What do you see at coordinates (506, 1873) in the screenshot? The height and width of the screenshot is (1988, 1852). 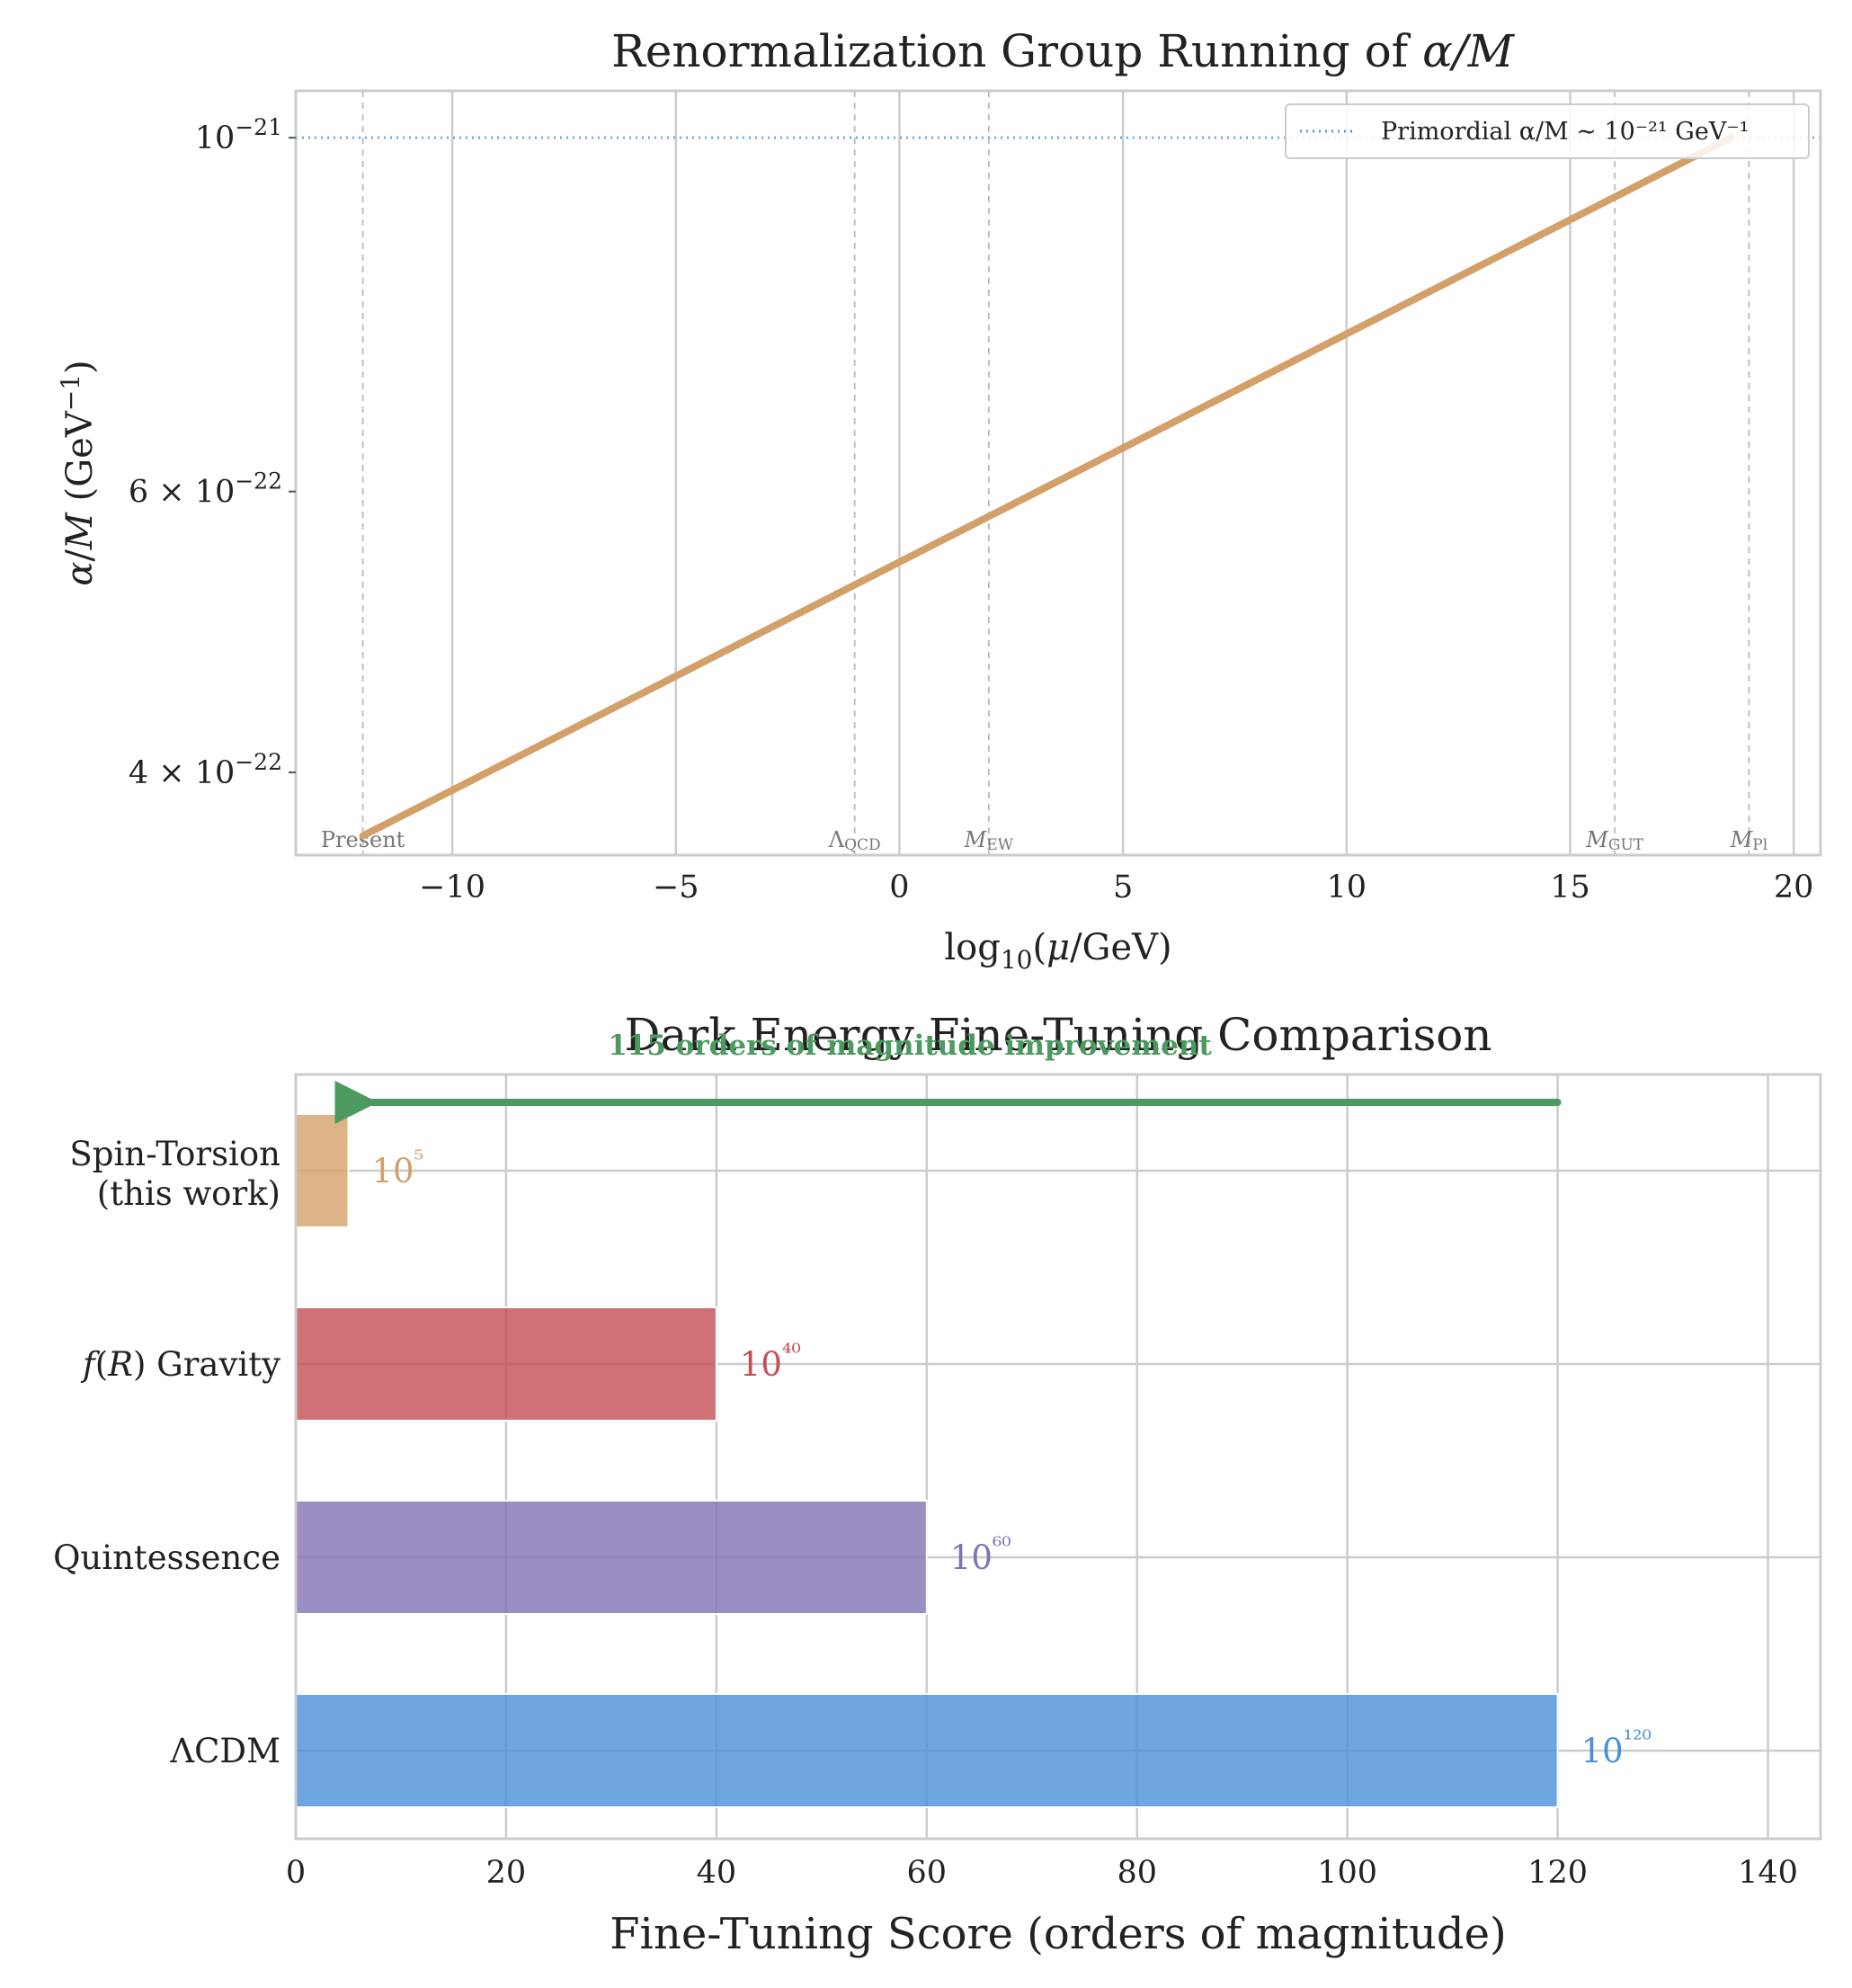 I see `fine-tuning-x-tick-label: 20` at bounding box center [506, 1873].